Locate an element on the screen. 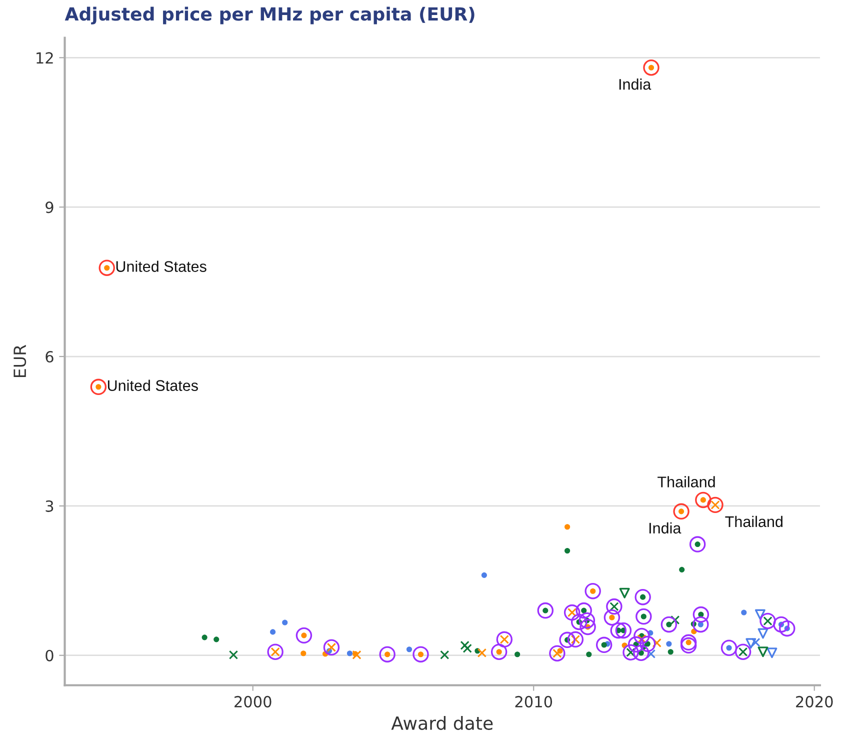  chart-title: Adjusted price per MHz per capita (EUR) is located at coordinates (269, 15).